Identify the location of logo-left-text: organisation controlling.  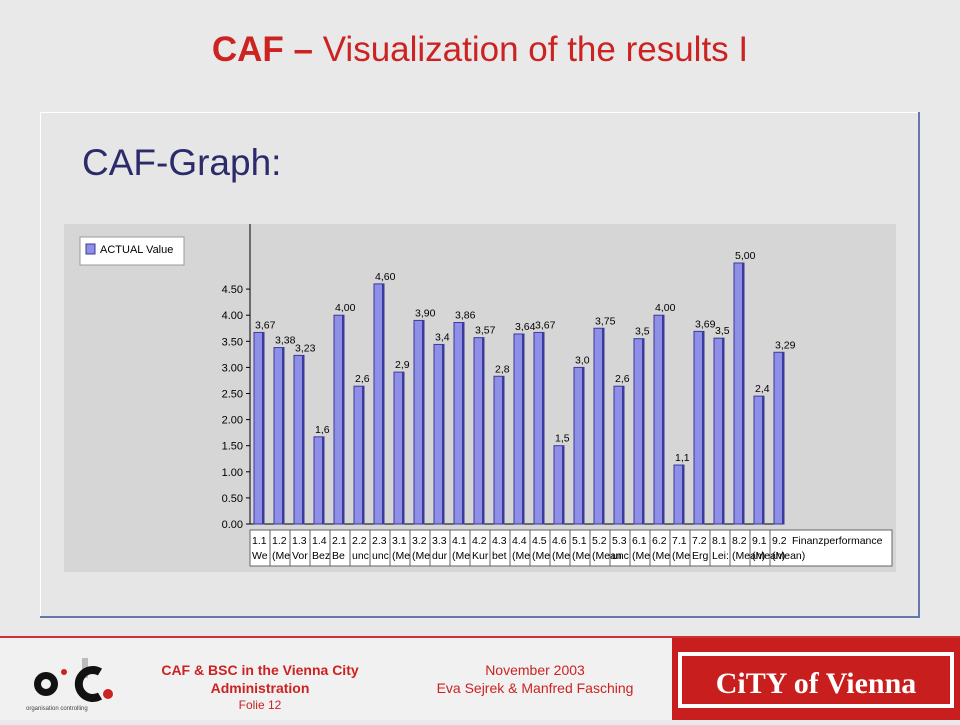
(57, 709).